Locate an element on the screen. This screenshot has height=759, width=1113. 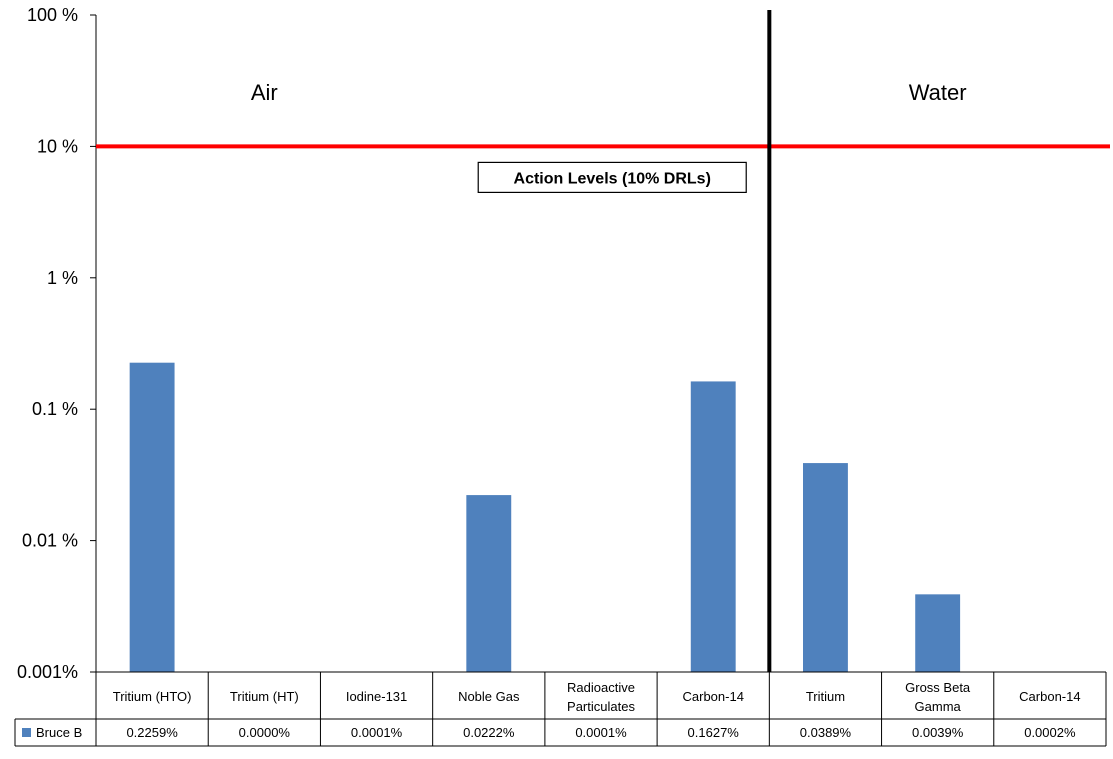
category-label: Gamma is located at coordinates (938, 706).